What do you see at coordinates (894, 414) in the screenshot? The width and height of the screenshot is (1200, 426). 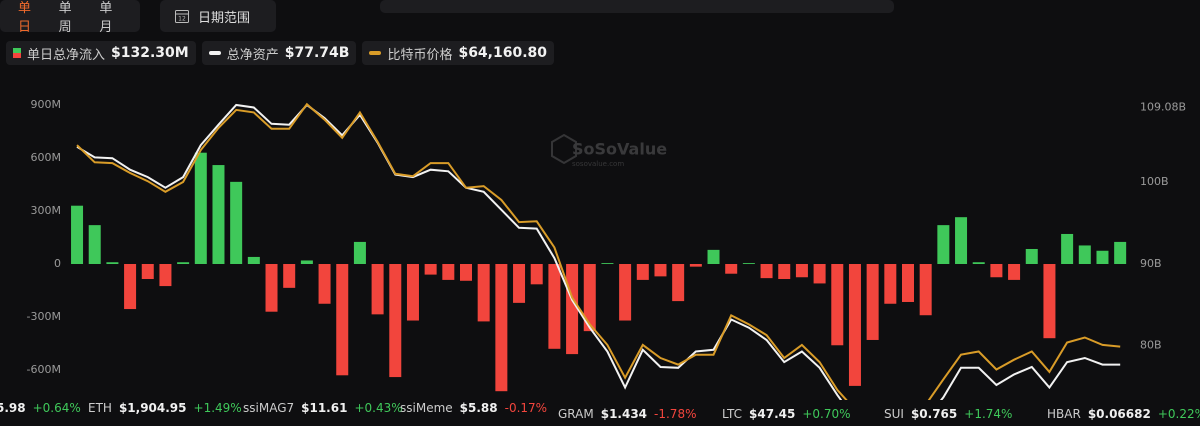 I see `ticker-symbol: SUI` at bounding box center [894, 414].